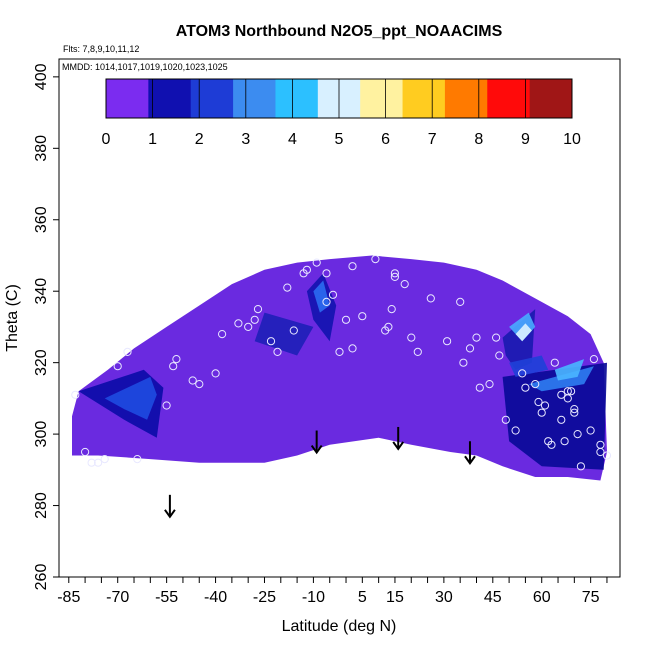  I want to click on y-tick-label: 380, so click(41, 148).